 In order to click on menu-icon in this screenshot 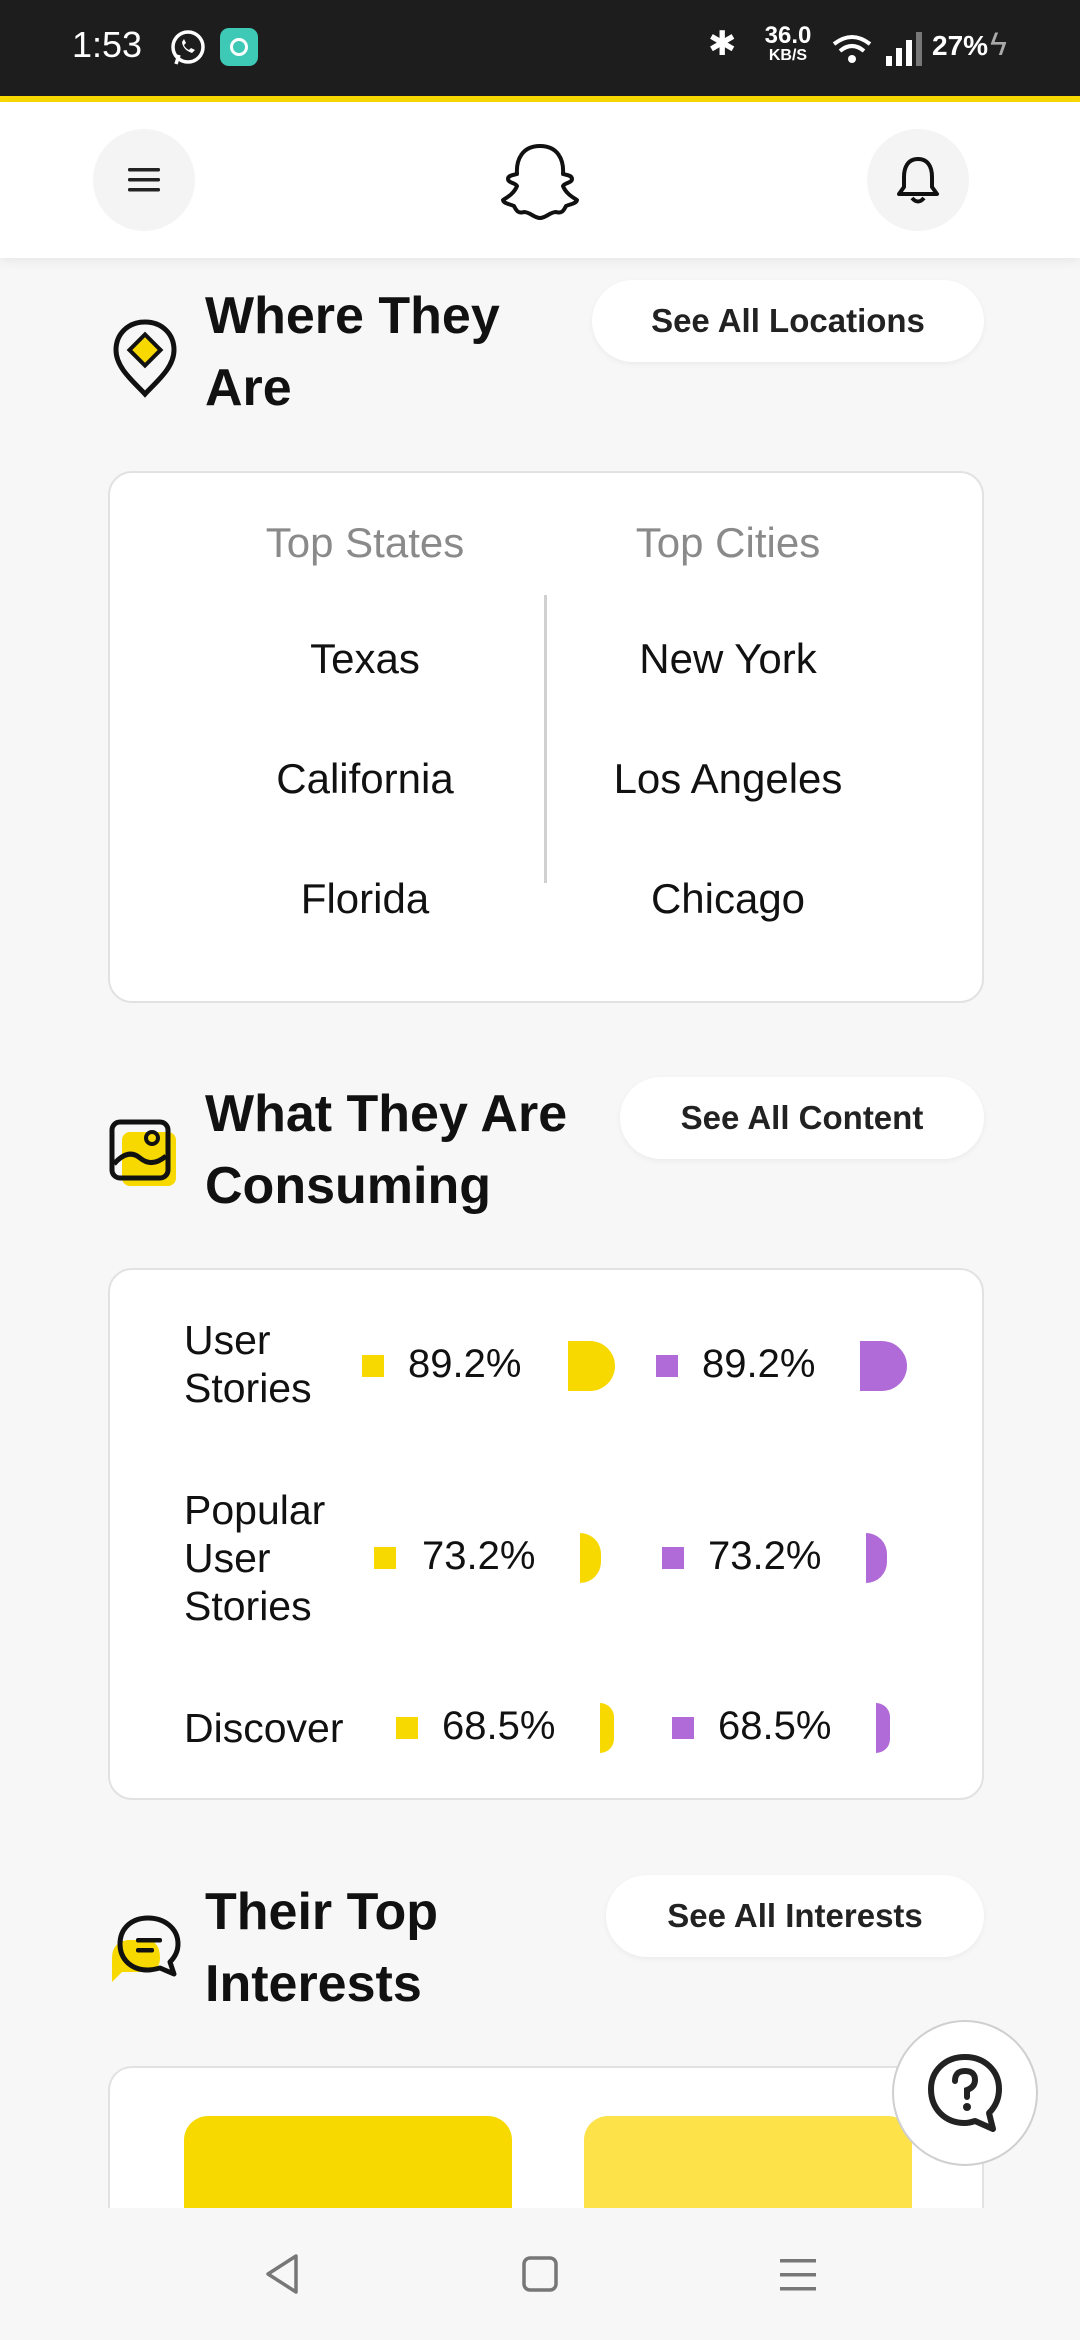, I will do `click(144, 180)`.